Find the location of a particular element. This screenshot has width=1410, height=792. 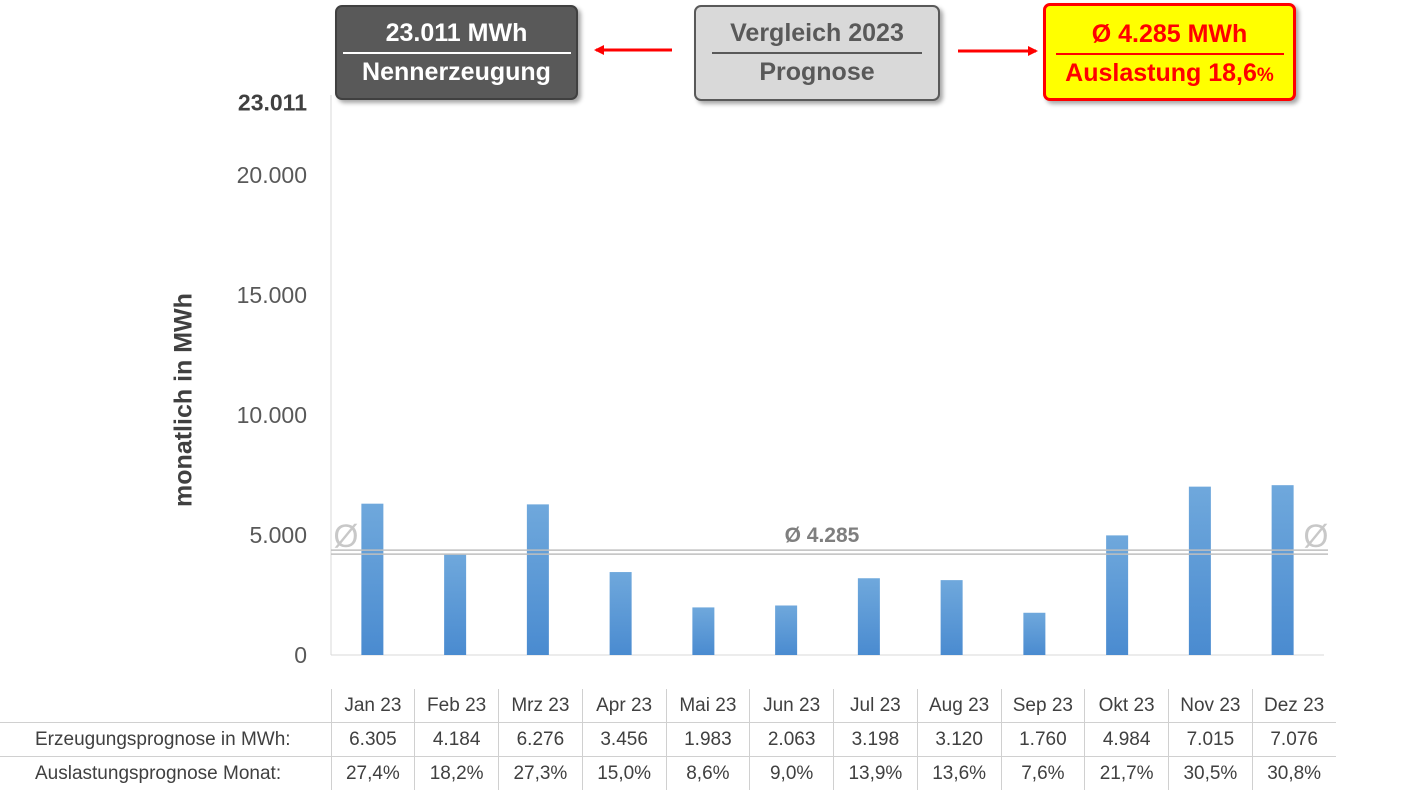

average-label: Ø 4.285 is located at coordinates (822, 535).